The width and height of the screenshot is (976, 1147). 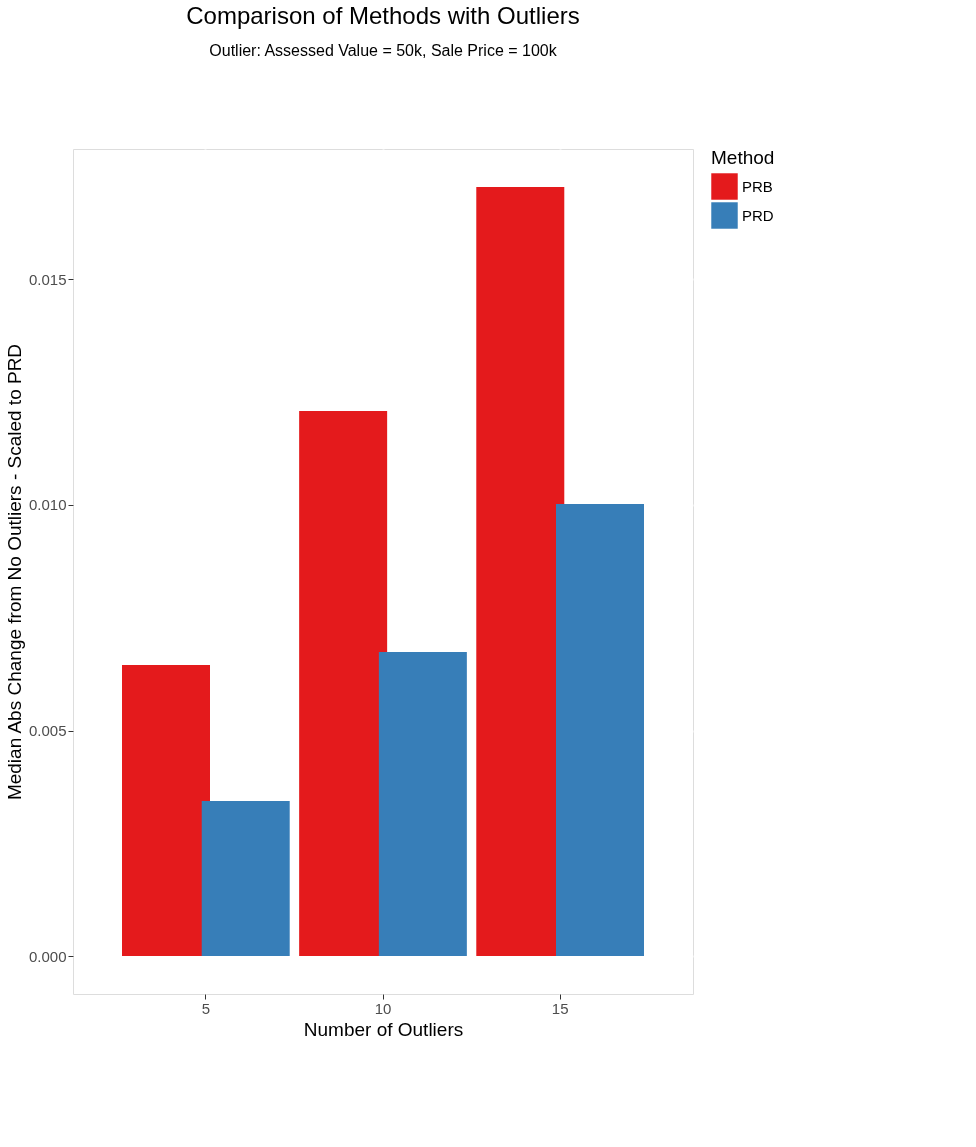 What do you see at coordinates (743, 157) in the screenshot?
I see `legend-title: Method` at bounding box center [743, 157].